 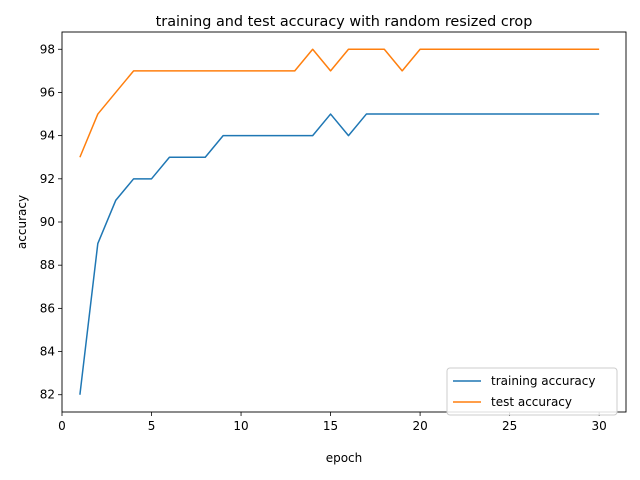 I want to click on y-tick-label: 90, so click(x=47, y=222).